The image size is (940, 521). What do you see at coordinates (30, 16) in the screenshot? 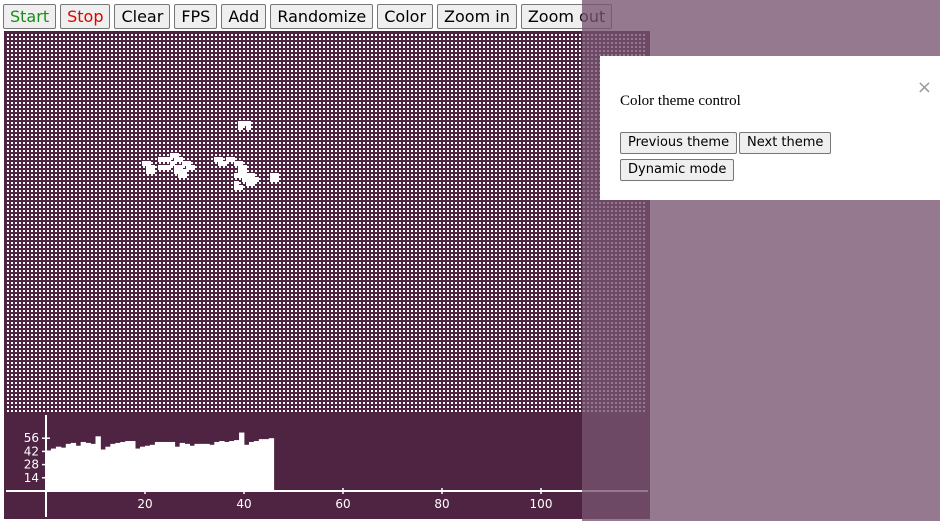
I see `start-button: Start` at bounding box center [30, 16].